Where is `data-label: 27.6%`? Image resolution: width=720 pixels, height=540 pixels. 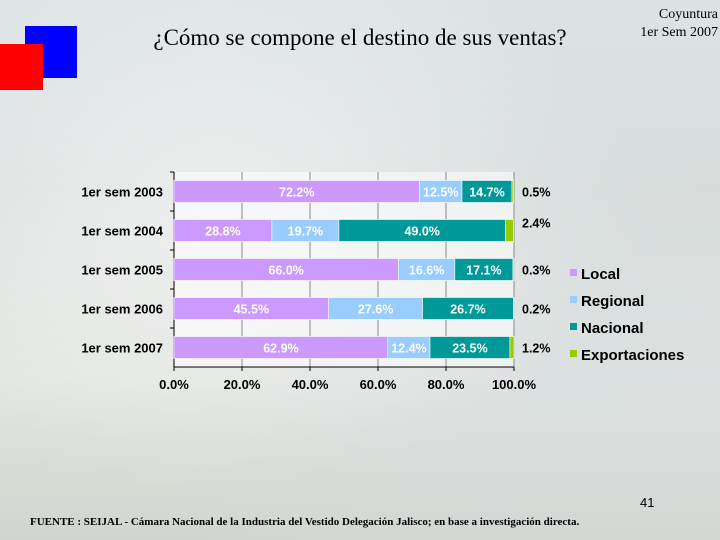
data-label: 27.6% is located at coordinates (375, 310).